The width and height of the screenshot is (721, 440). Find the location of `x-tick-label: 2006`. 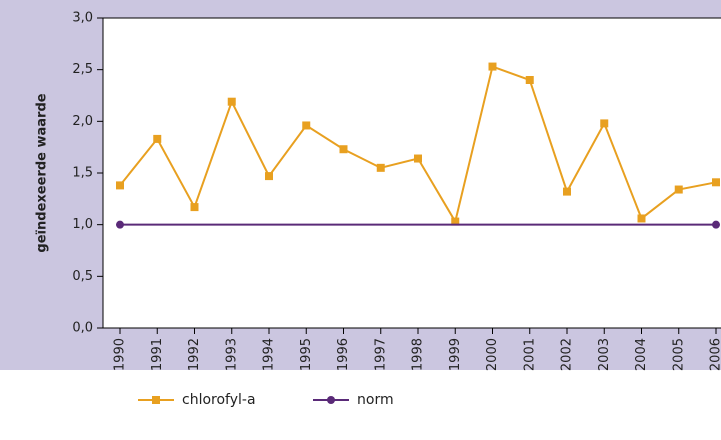

x-tick-label: 2006 is located at coordinates (715, 354).